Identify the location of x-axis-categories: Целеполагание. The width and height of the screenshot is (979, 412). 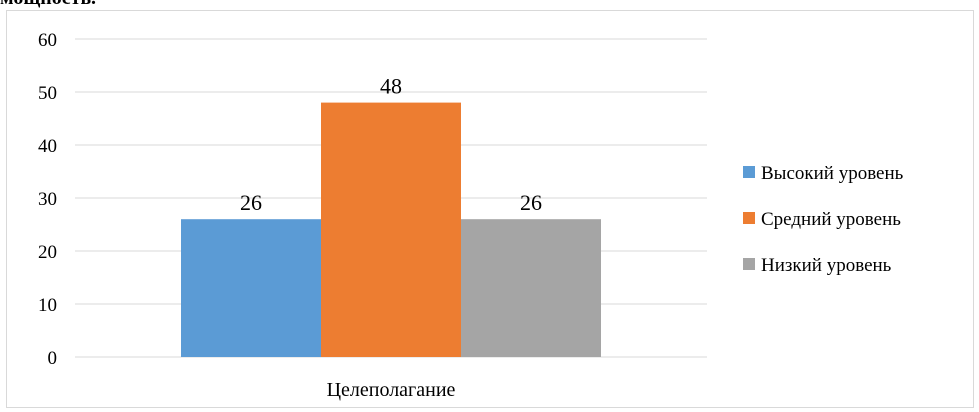
(391, 390).